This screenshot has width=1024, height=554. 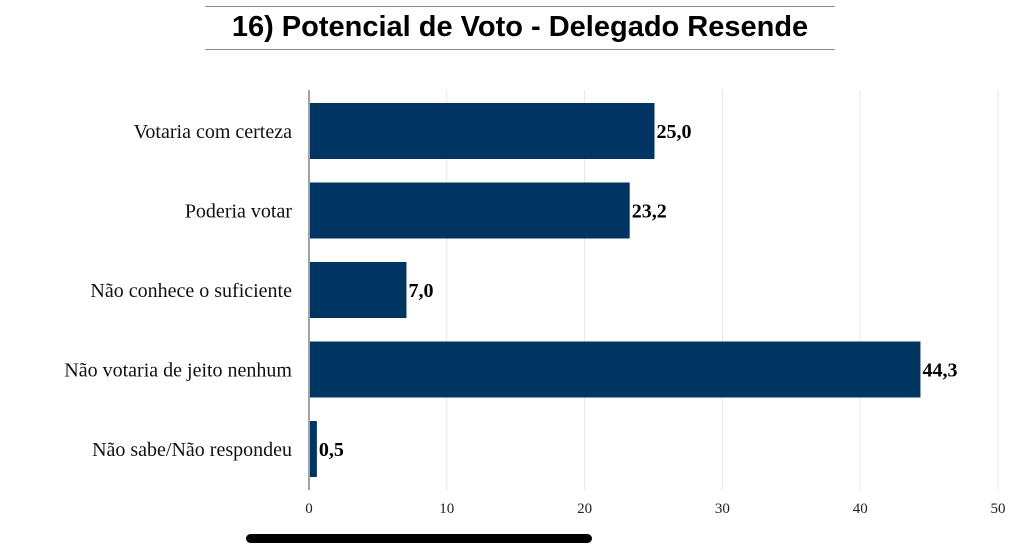 I want to click on x-tick-label: 10, so click(x=446, y=509).